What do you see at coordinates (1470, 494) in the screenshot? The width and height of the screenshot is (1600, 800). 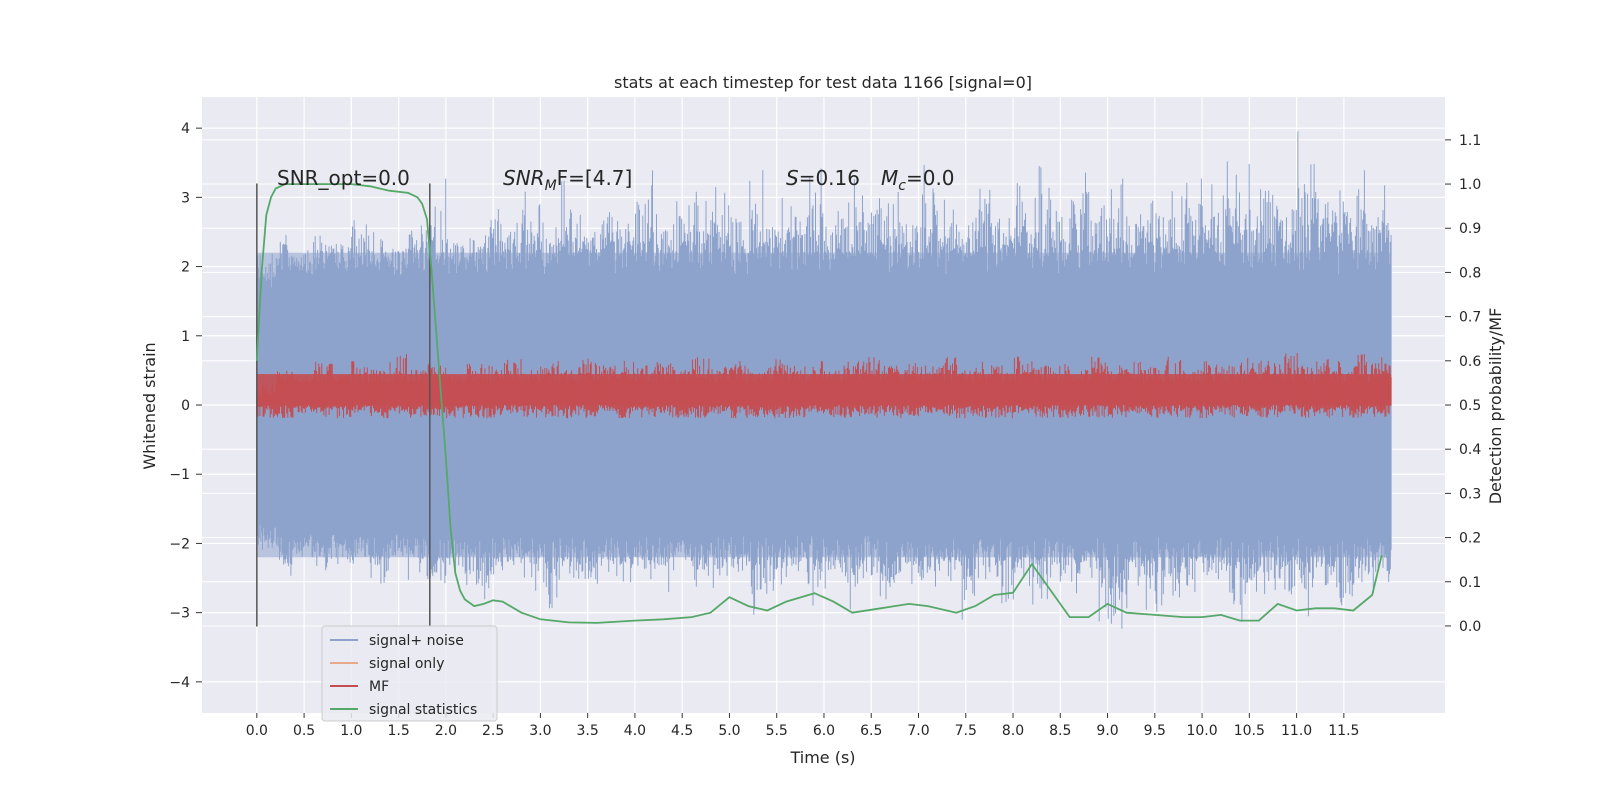 I see `y2-tick-label-3: 0.3` at bounding box center [1470, 494].